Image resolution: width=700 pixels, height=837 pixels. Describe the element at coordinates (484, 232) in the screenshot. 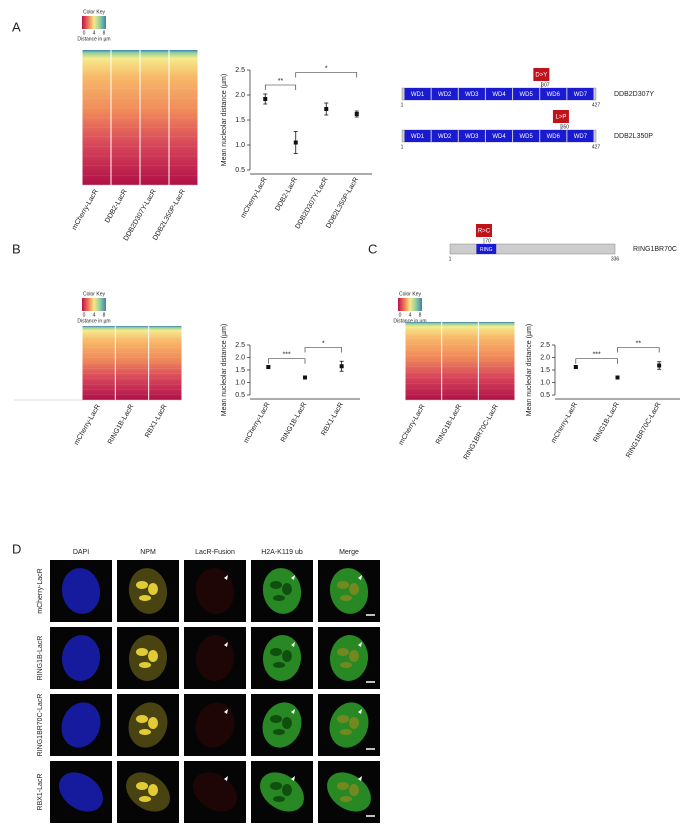

I see `mutation-label: R>C` at that location.